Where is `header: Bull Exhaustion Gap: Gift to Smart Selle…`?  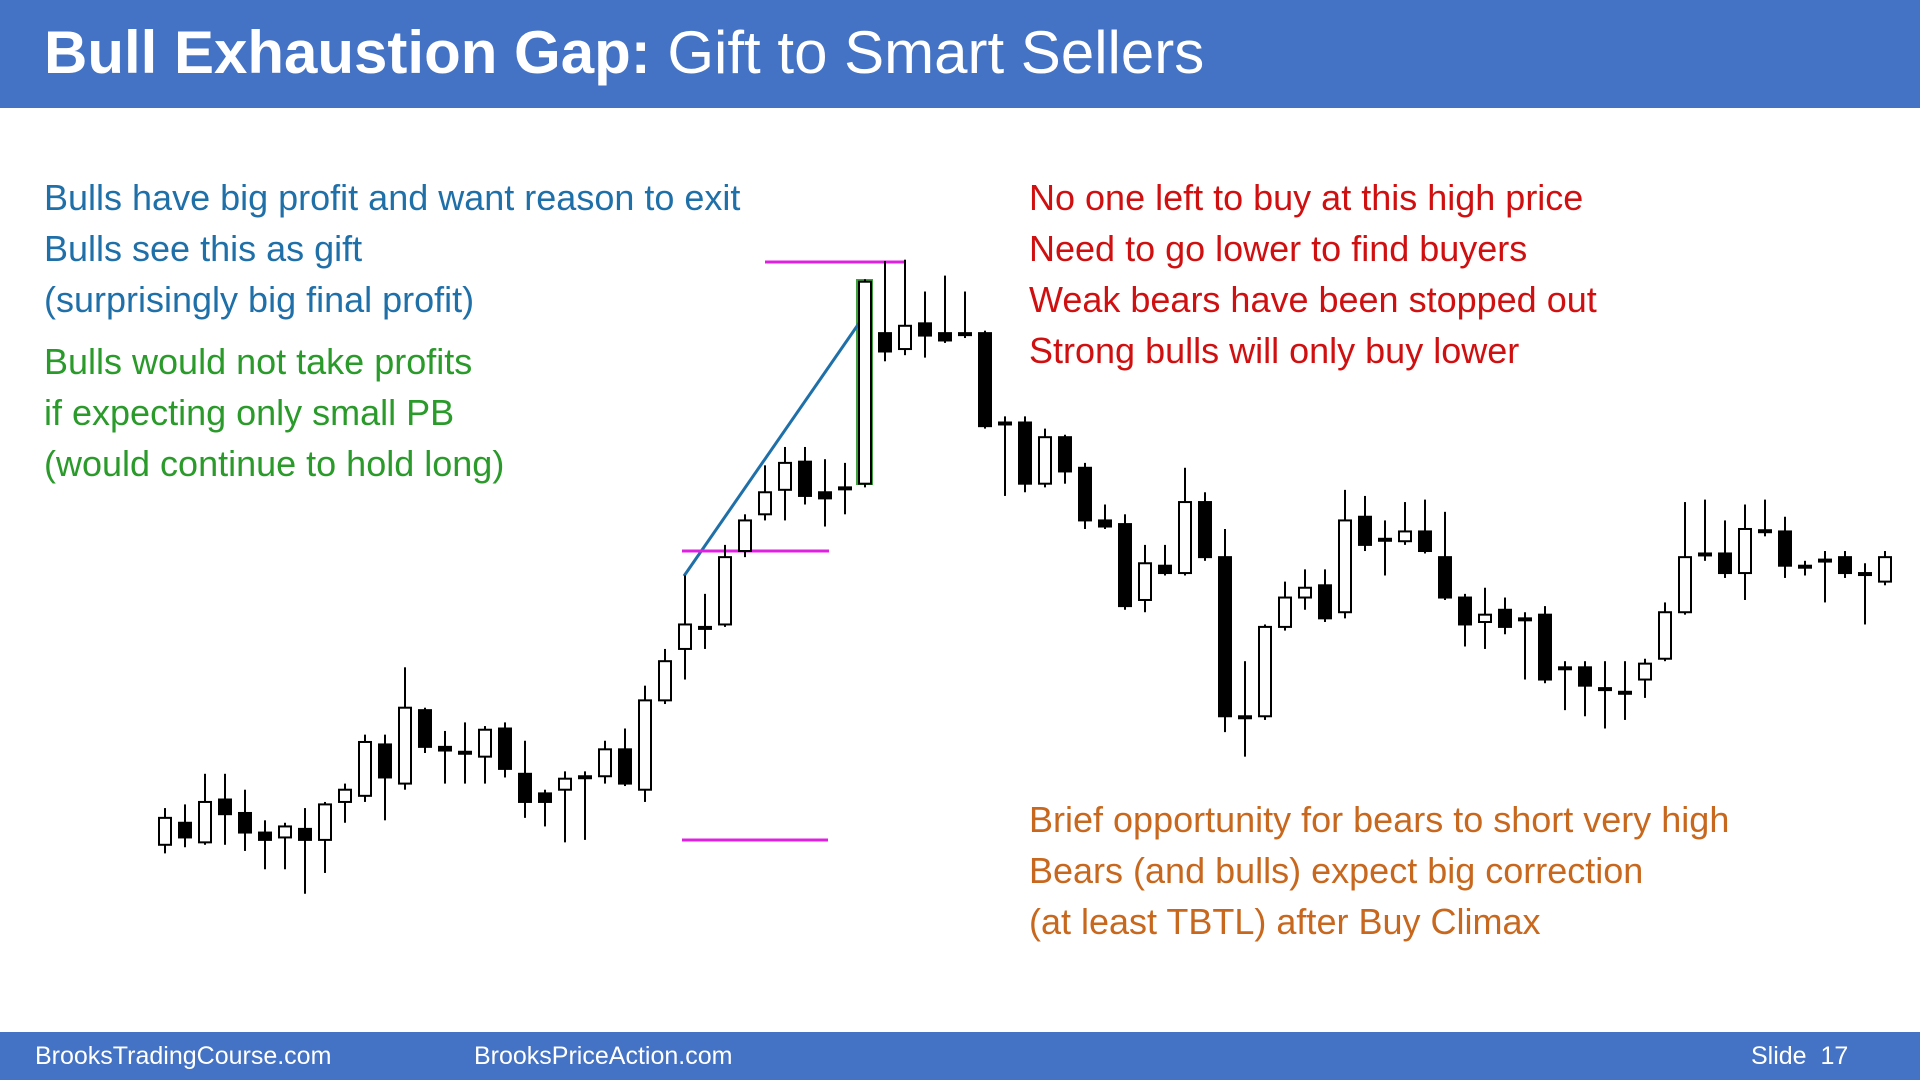 header: Bull Exhaustion Gap: Gift to Smart Selle… is located at coordinates (960, 54).